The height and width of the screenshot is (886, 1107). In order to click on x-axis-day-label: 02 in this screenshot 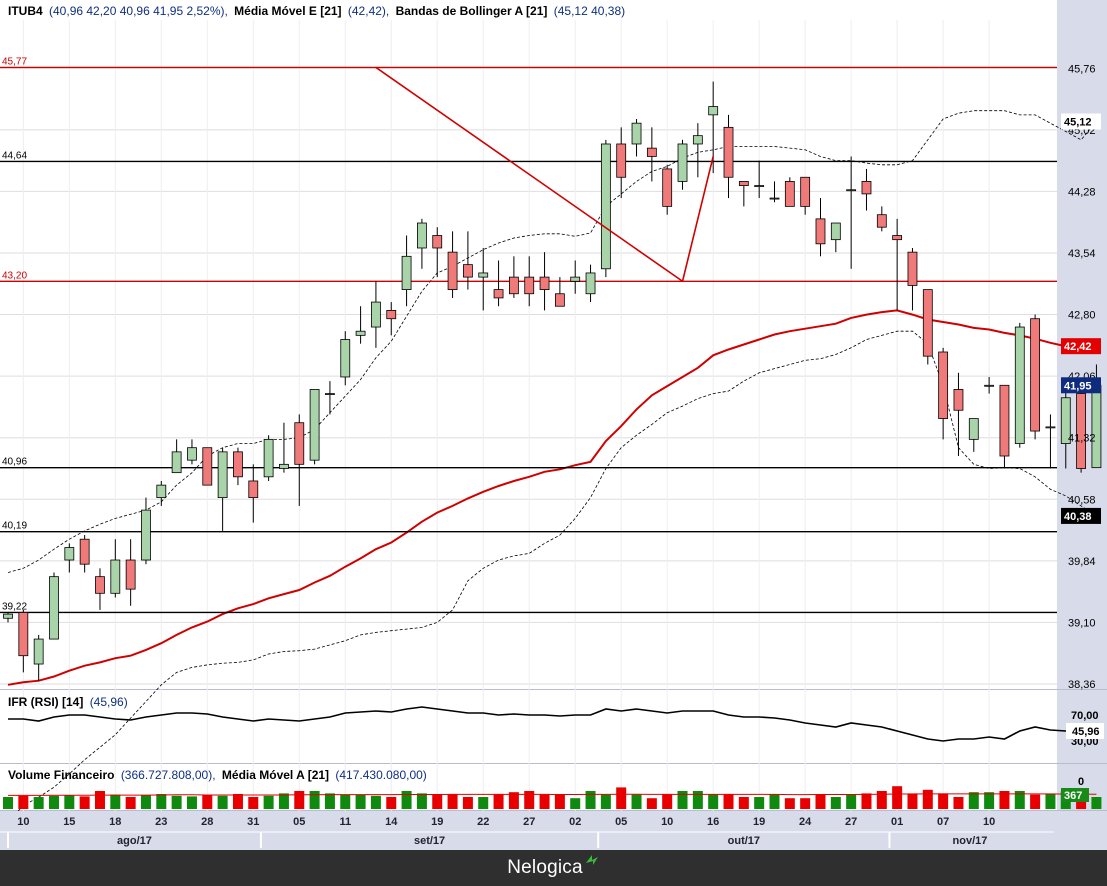, I will do `click(575, 822)`.